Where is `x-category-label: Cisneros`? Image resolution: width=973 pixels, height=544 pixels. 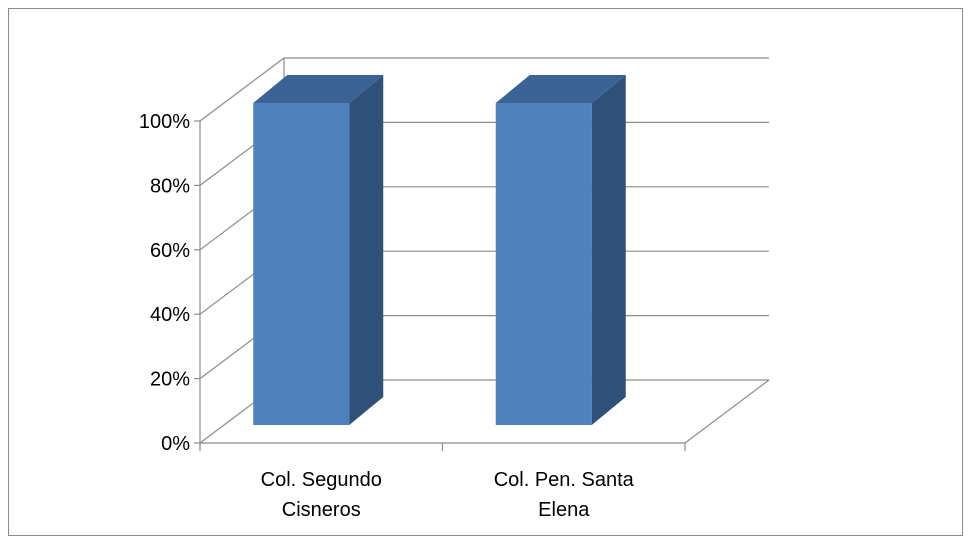 x-category-label: Cisneros is located at coordinates (321, 510).